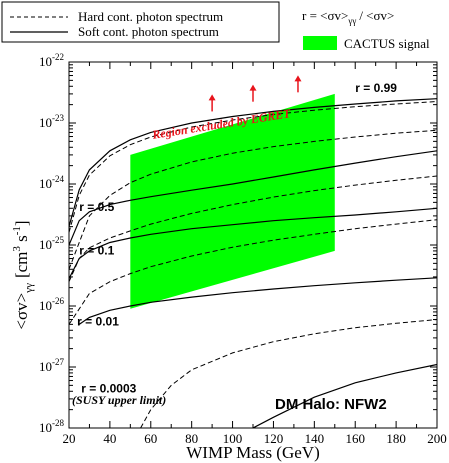 Image resolution: width=449 pixels, height=463 pixels. What do you see at coordinates (274, 438) in the screenshot?
I see `x-tick-label-5: 120` at bounding box center [274, 438].